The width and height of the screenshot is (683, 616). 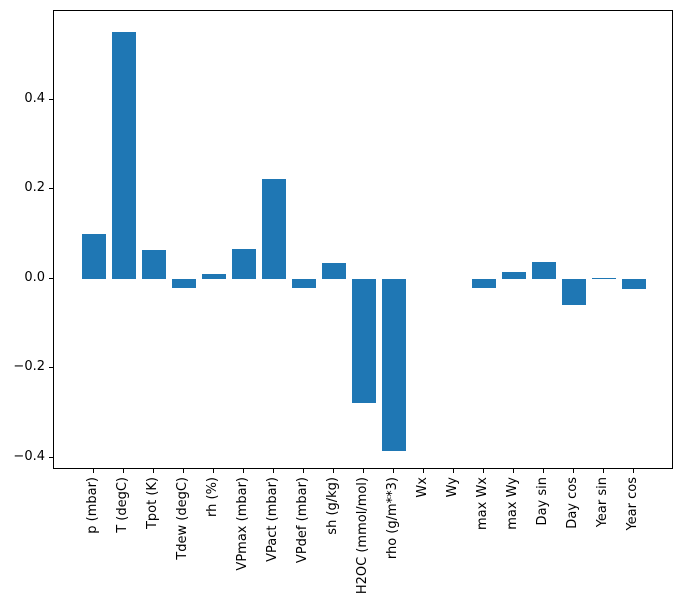 I want to click on bar-p-mbar, so click(x=94, y=256).